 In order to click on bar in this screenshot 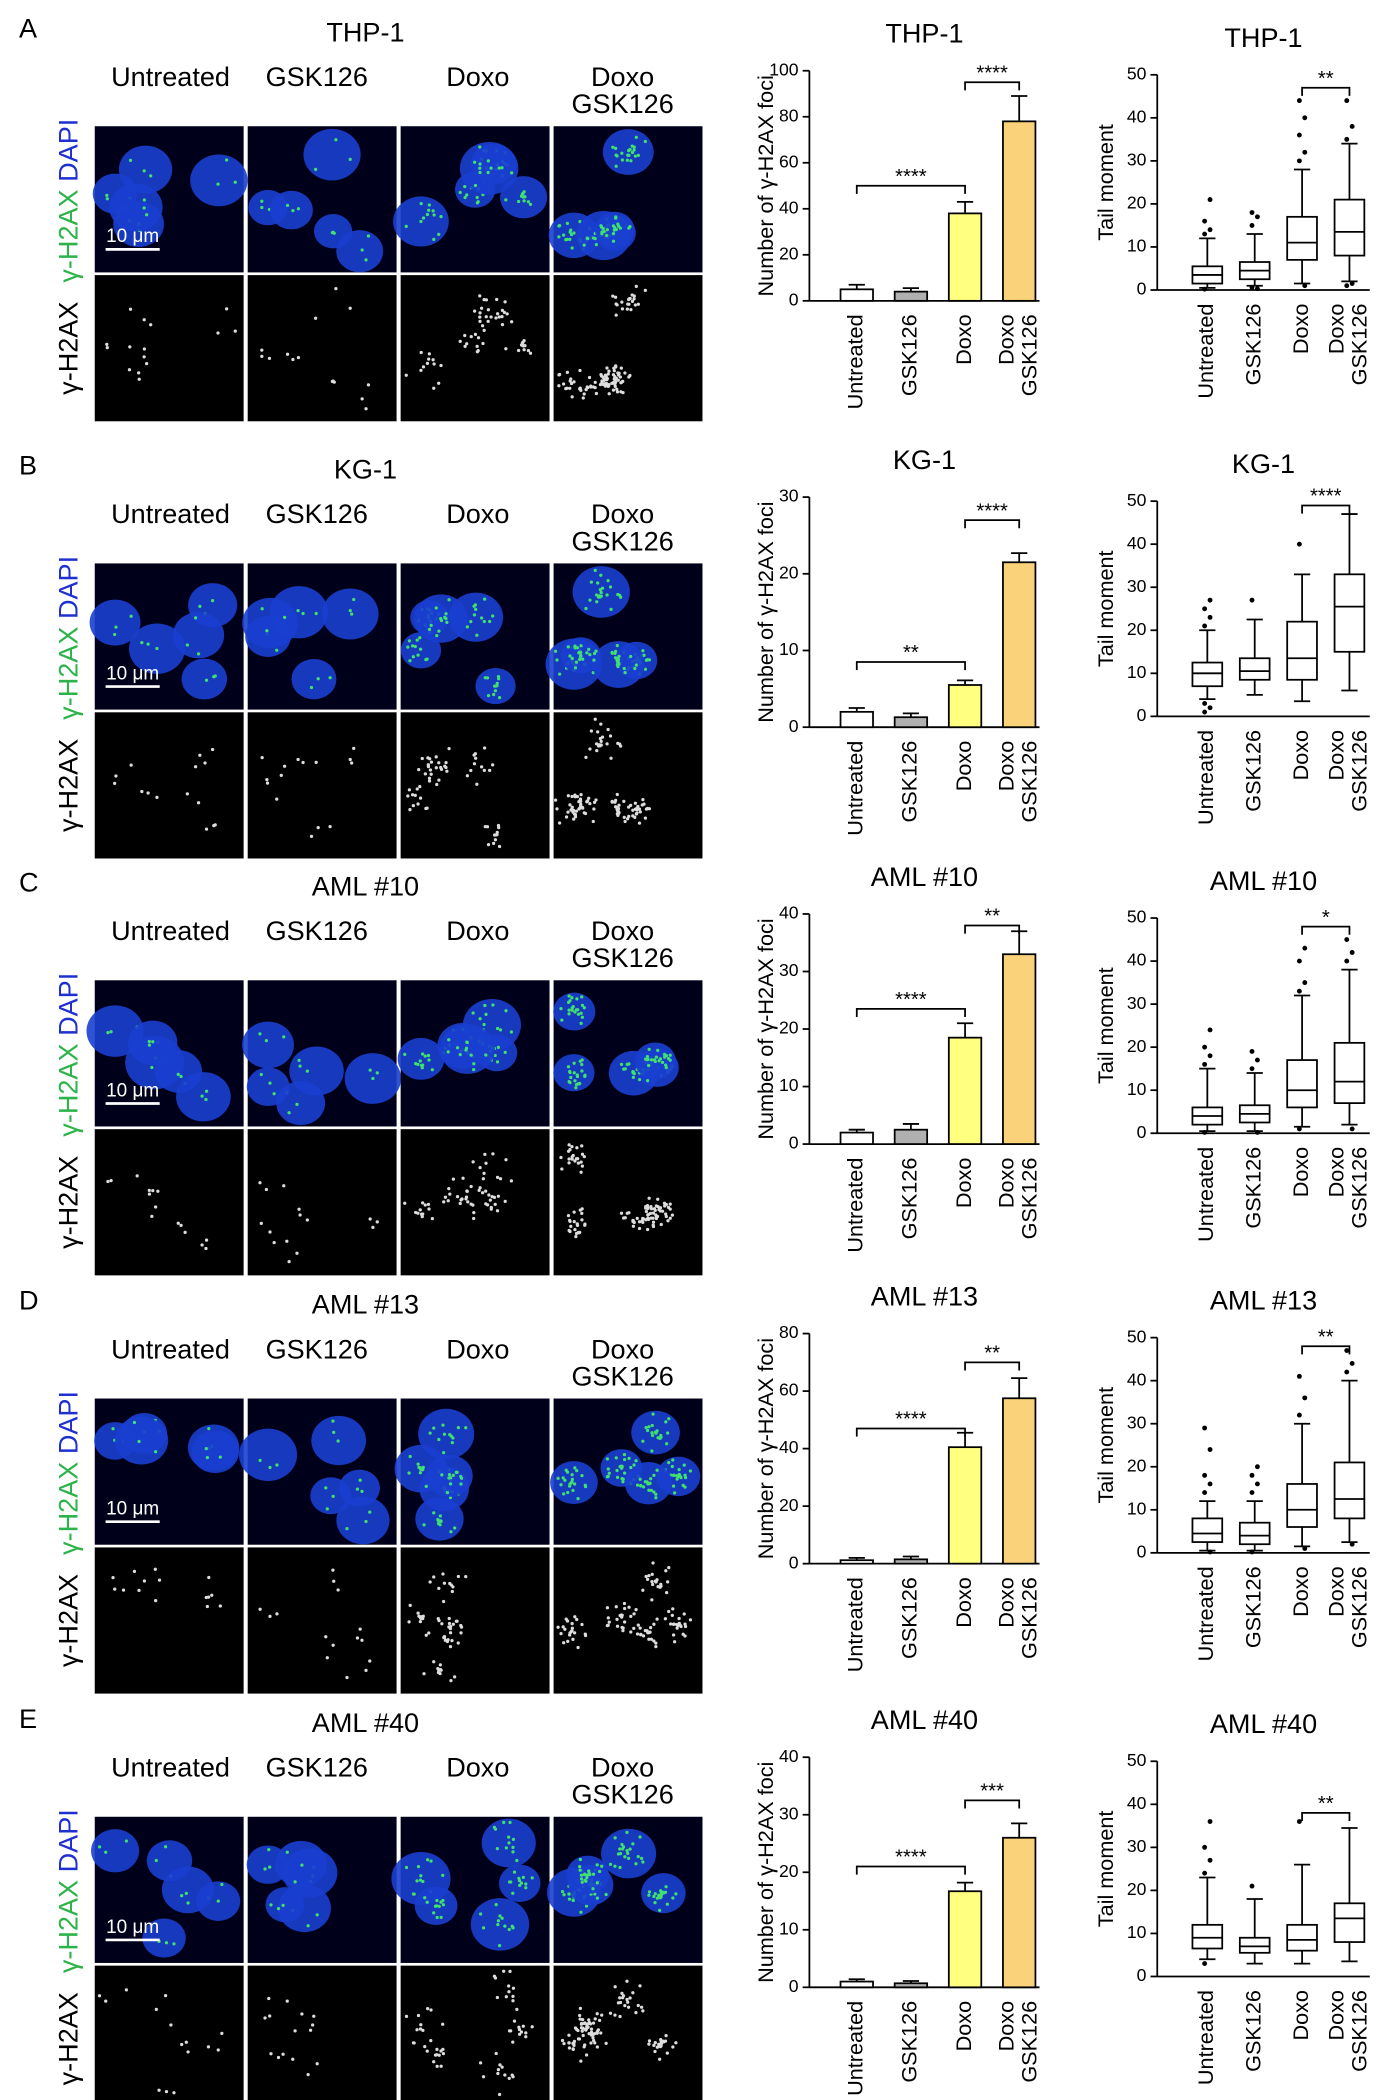, I will do `click(911, 1136)`.